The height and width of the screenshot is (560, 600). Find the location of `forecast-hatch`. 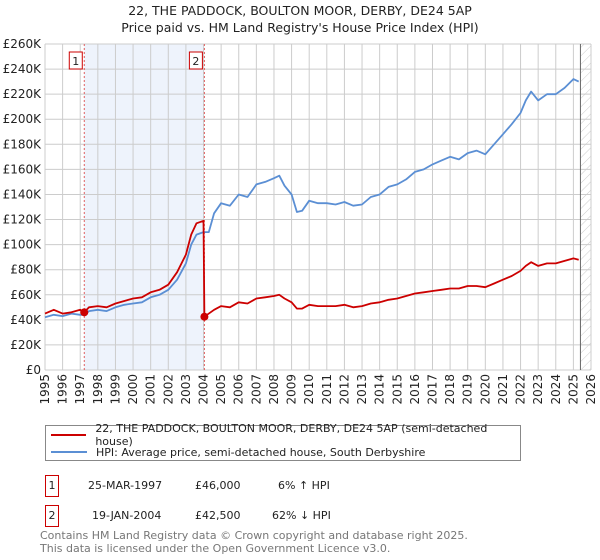

forecast-hatch is located at coordinates (585, 207).